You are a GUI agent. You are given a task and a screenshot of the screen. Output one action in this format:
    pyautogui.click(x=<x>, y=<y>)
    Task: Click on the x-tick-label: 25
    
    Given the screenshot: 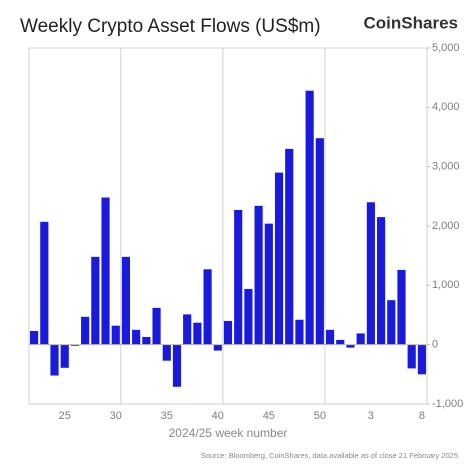 What is the action you would take?
    pyautogui.click(x=65, y=416)
    